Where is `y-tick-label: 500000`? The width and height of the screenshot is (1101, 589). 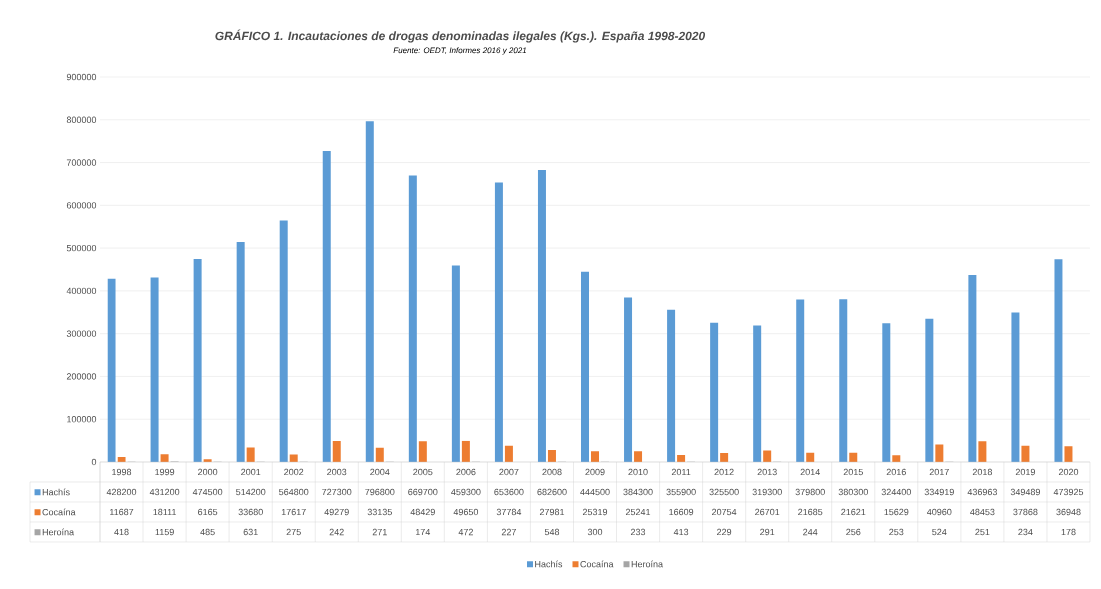
y-tick-label: 500000 is located at coordinates (81, 248).